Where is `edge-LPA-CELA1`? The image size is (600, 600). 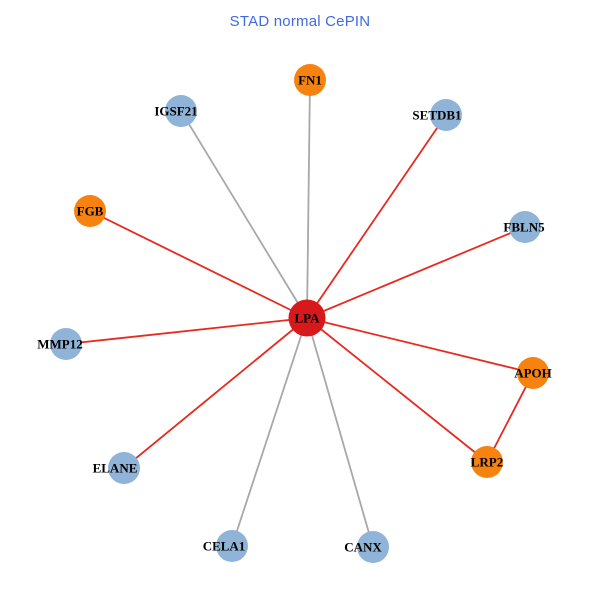 edge-LPA-CELA1 is located at coordinates (269, 432).